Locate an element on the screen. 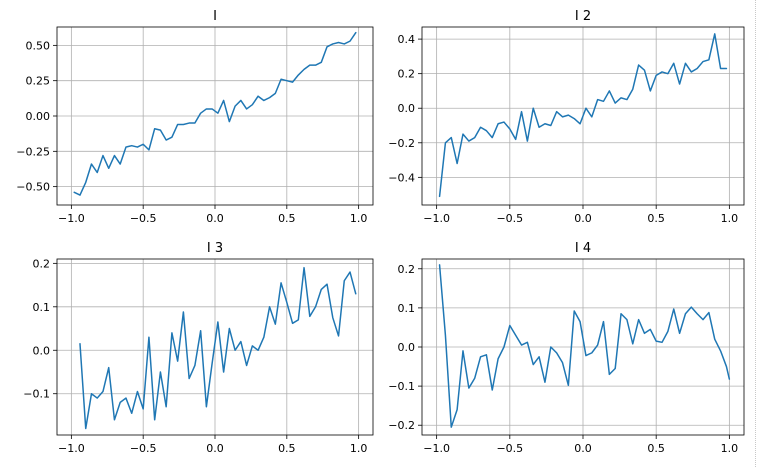 This screenshot has width=761, height=467. subplot-3-y-tick-label: 0.0 is located at coordinates (42, 350).